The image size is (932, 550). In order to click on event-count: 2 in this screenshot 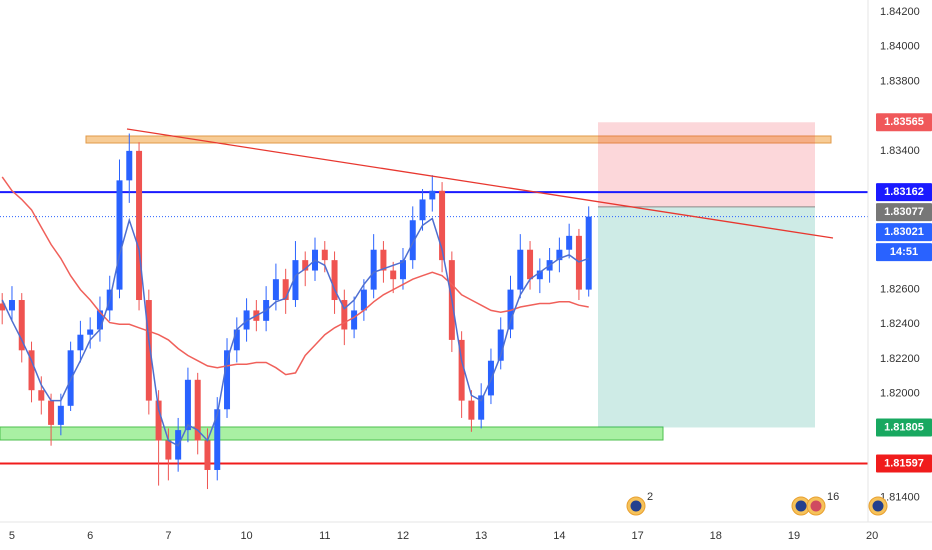, I will do `click(650, 497)`.